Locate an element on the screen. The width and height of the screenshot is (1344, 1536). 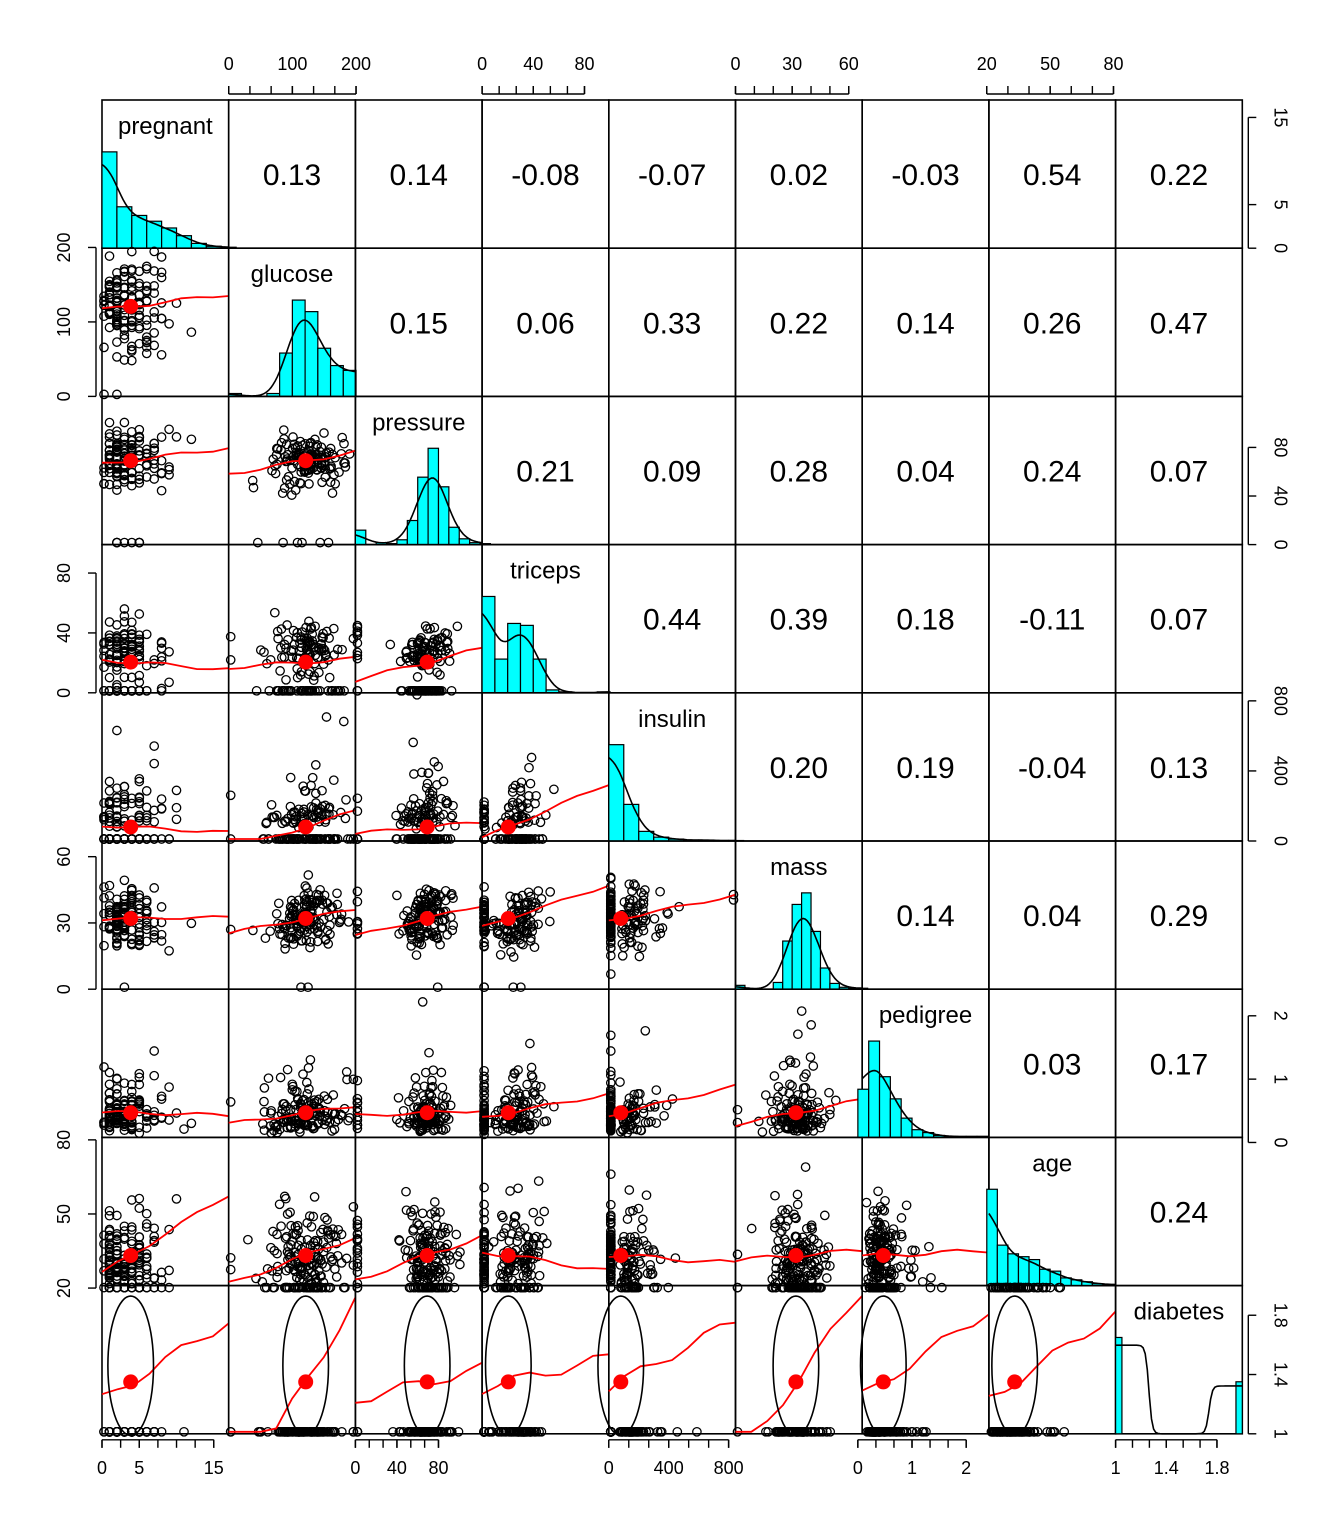
tick-label: 2 is located at coordinates (966, 1468).